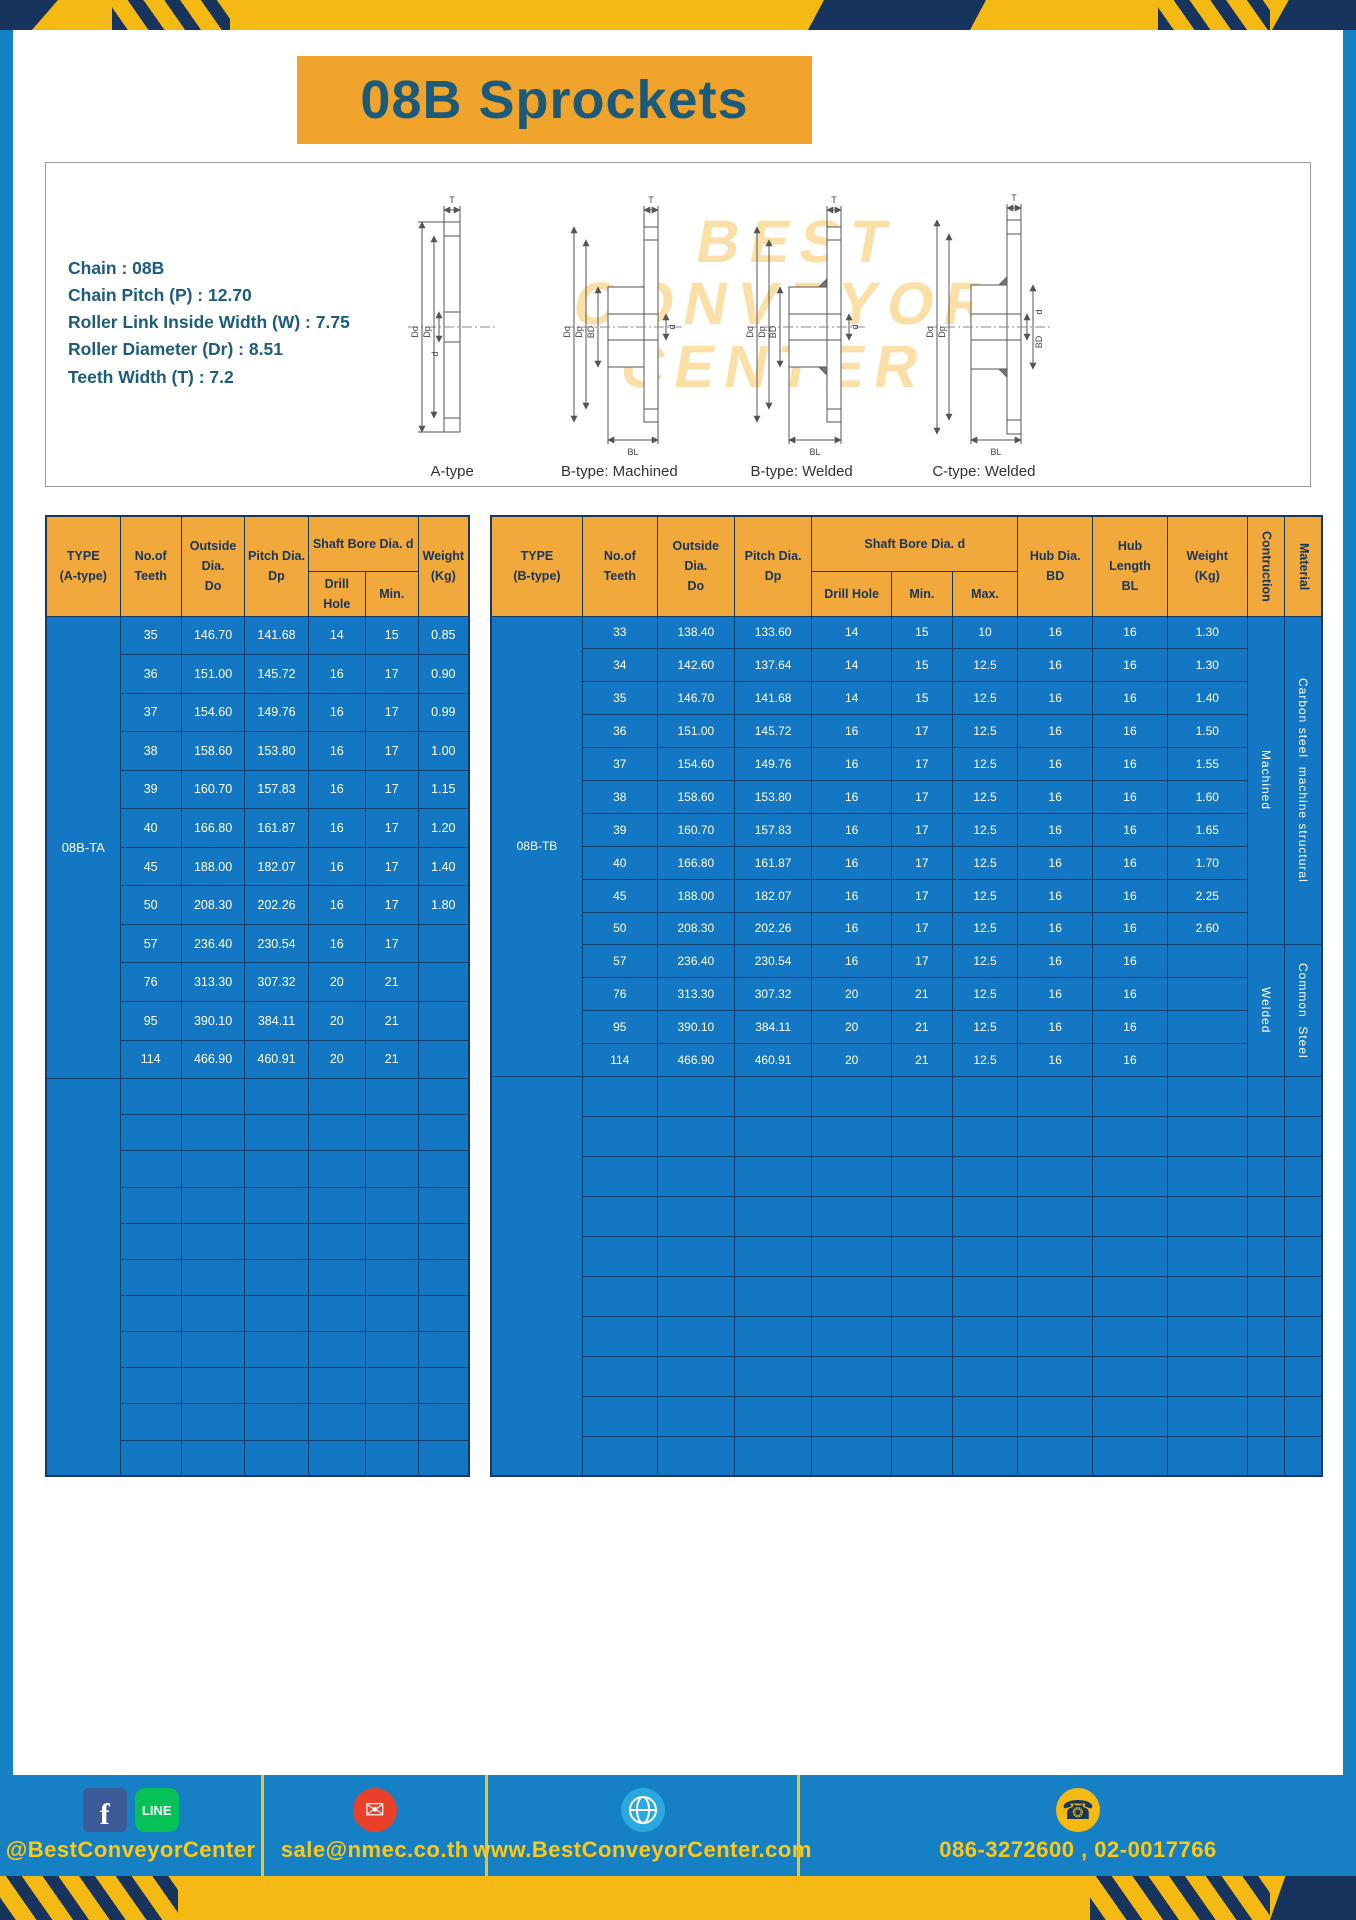 The height and width of the screenshot is (1920, 1356). What do you see at coordinates (762, 332) in the screenshot?
I see `dim-label: Dp` at bounding box center [762, 332].